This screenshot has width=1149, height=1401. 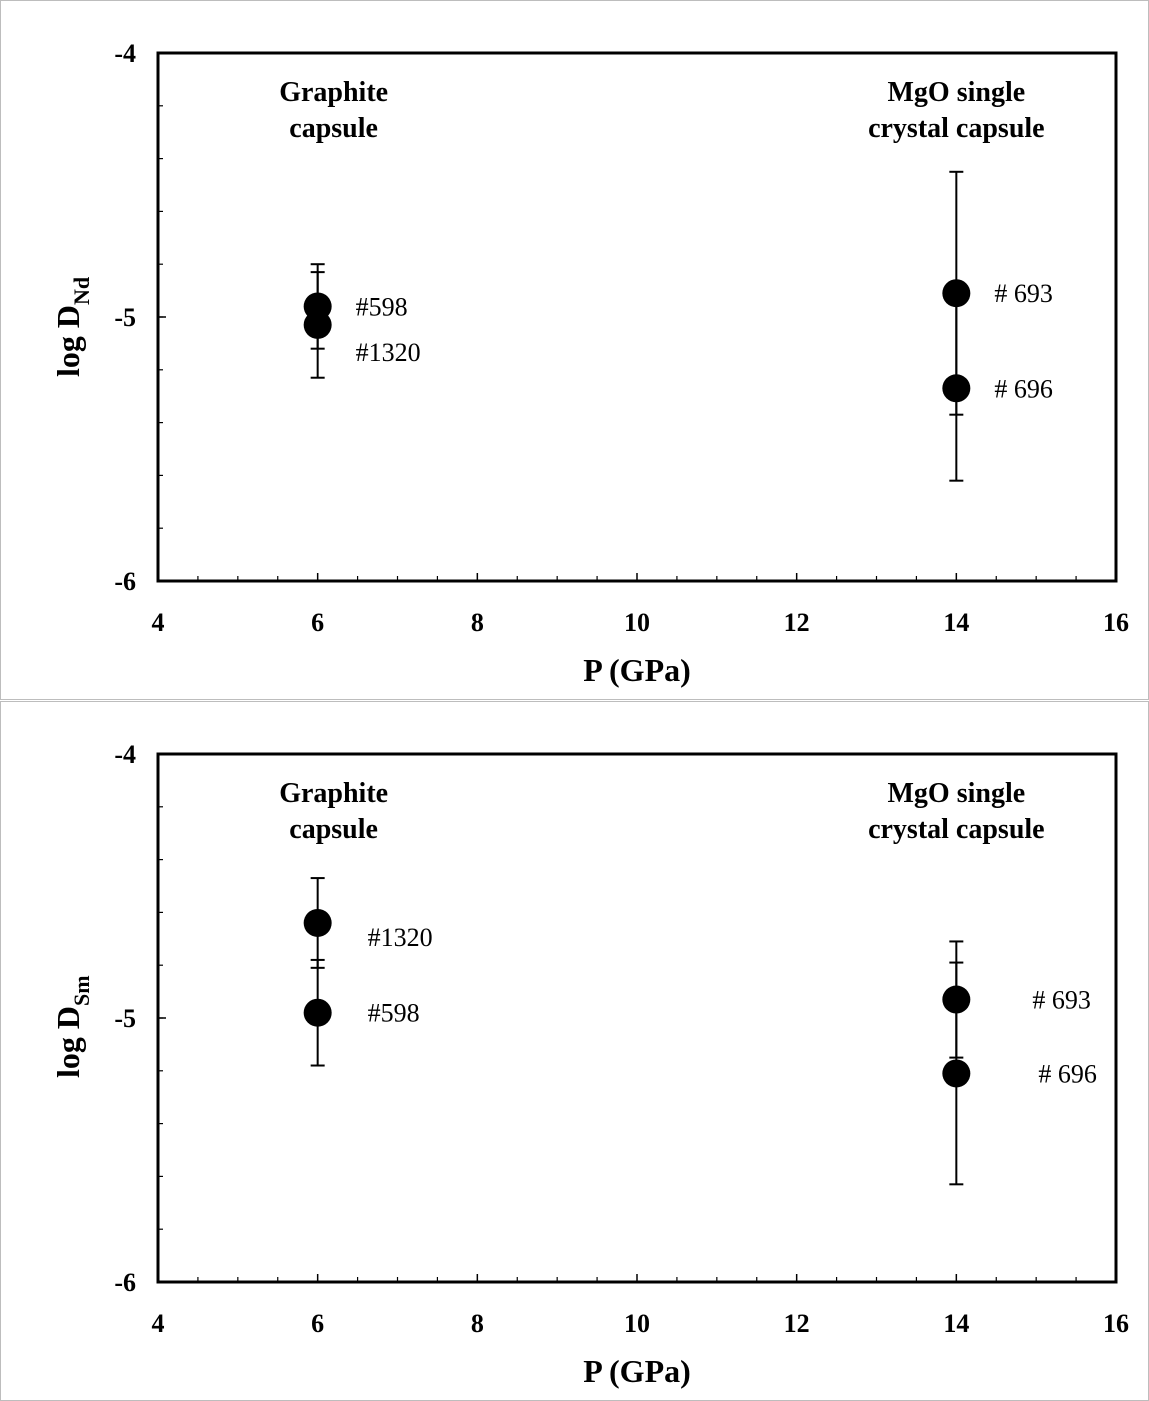 I want to click on y-axis-title-subscript: Nd, so click(x=81, y=291).